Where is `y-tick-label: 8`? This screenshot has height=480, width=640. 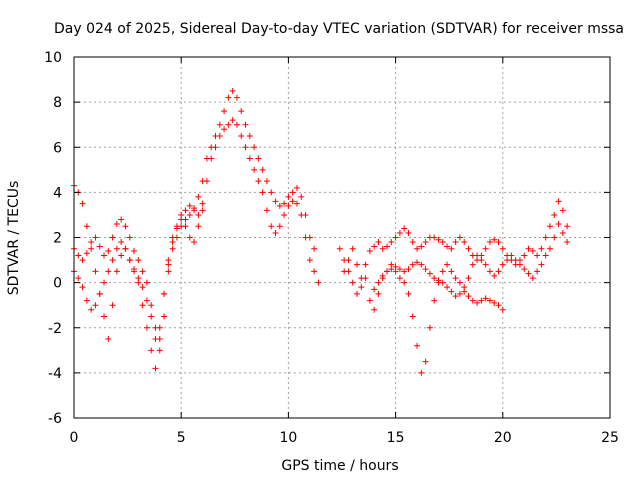
y-tick-label: 8 is located at coordinates (57, 103).